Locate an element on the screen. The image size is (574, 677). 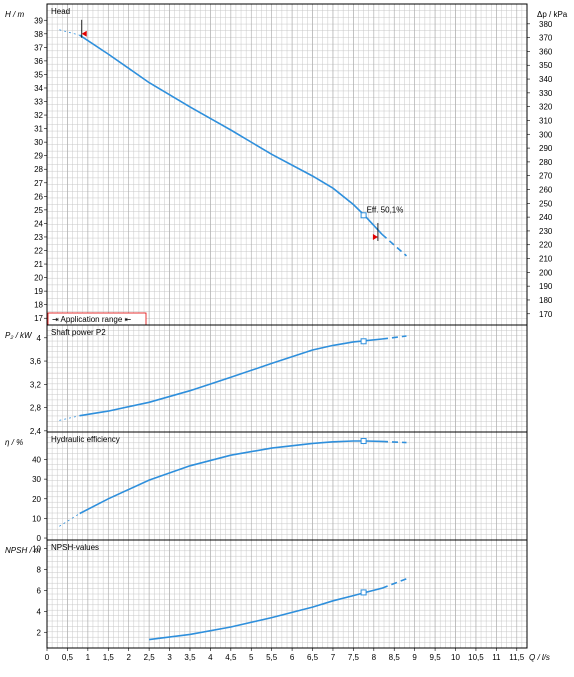
x-tick-label: 3,5 is located at coordinates (190, 657).